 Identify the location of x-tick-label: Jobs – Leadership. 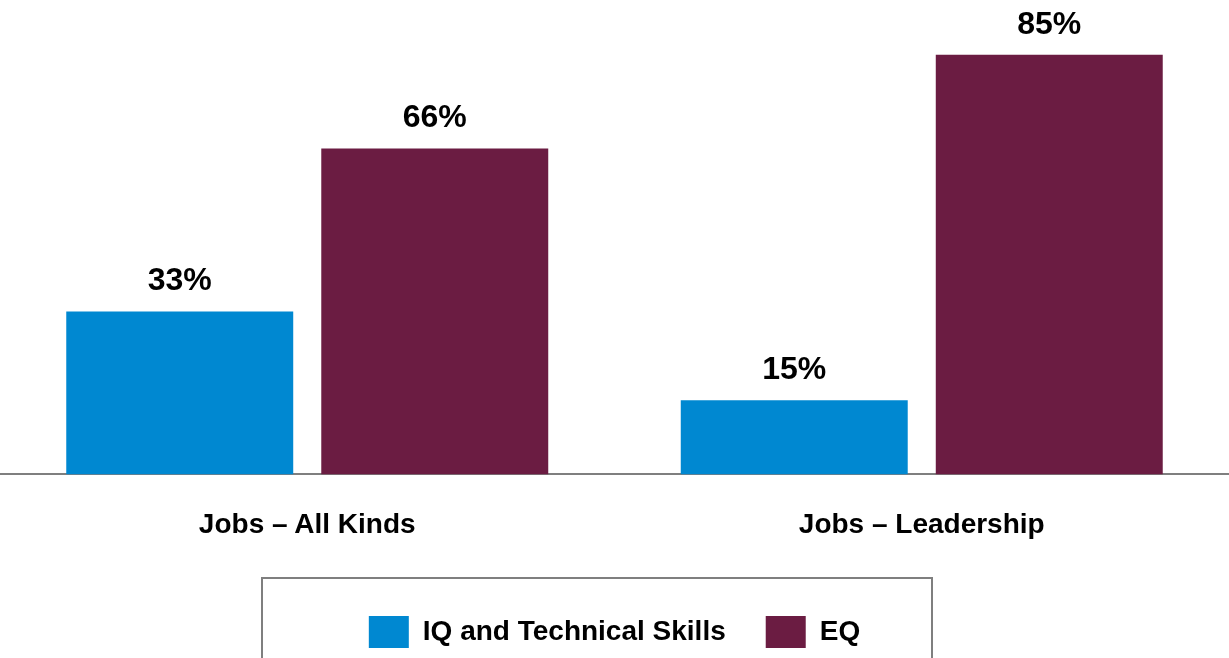
(921, 523).